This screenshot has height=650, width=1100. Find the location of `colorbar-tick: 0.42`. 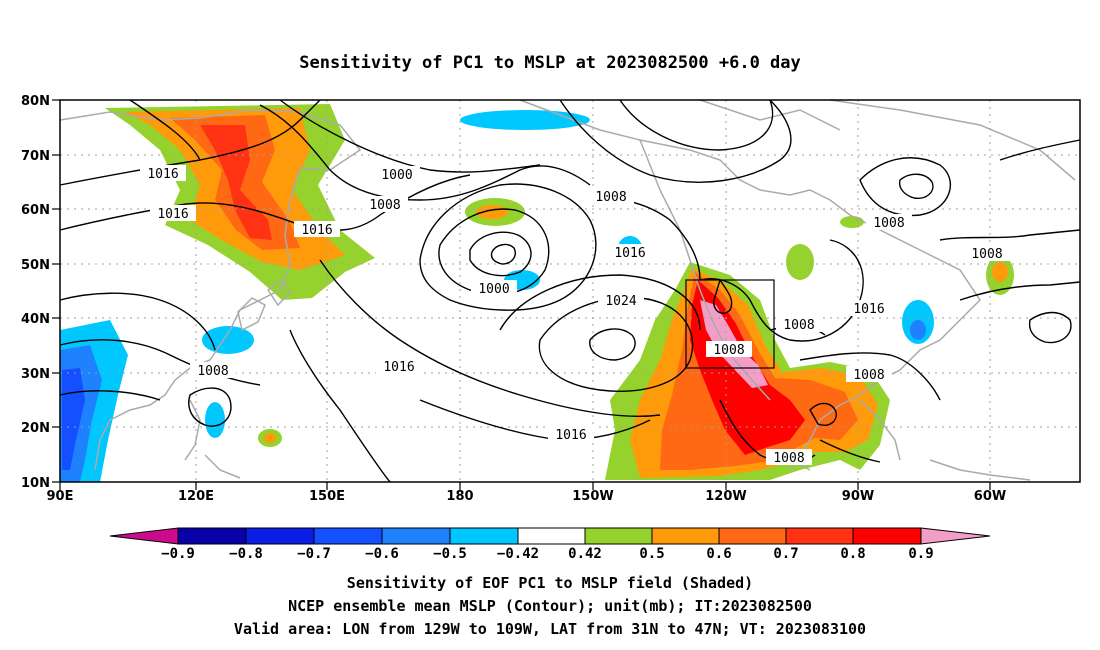

colorbar-tick: 0.42 is located at coordinates (585, 554).